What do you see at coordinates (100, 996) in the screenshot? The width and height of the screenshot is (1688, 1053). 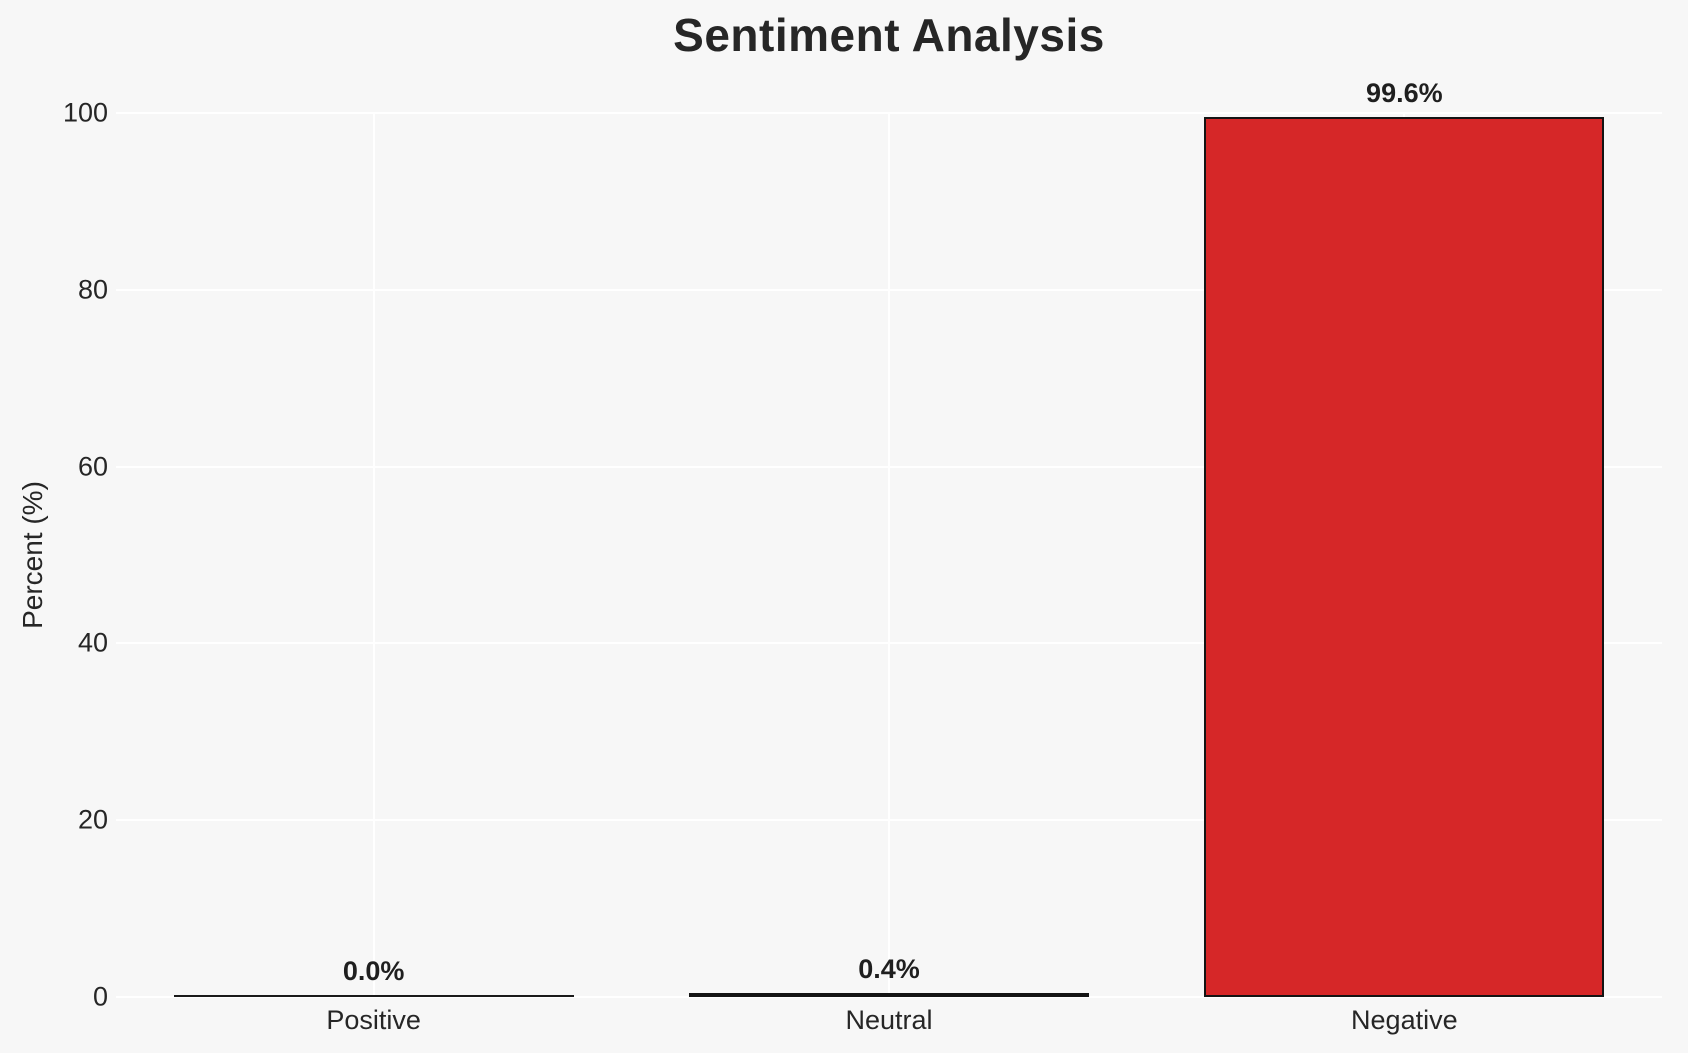 I see `y-tick-label: 0` at bounding box center [100, 996].